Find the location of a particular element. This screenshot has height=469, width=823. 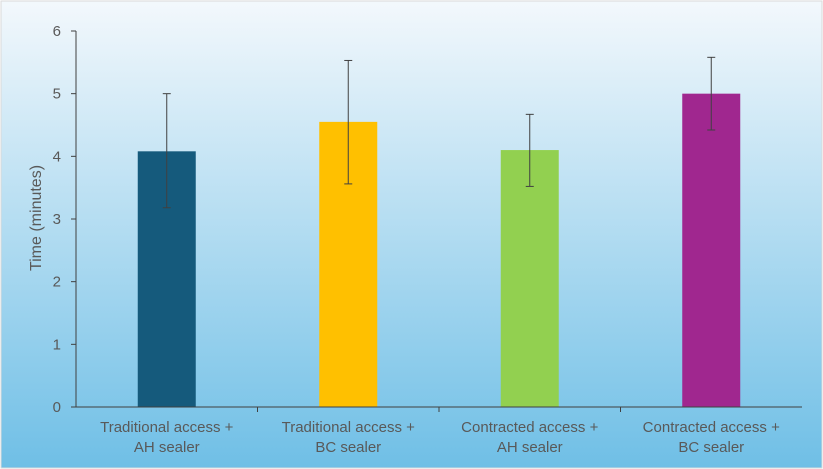

y-axis-title: Time (minutes) is located at coordinates (36, 218).